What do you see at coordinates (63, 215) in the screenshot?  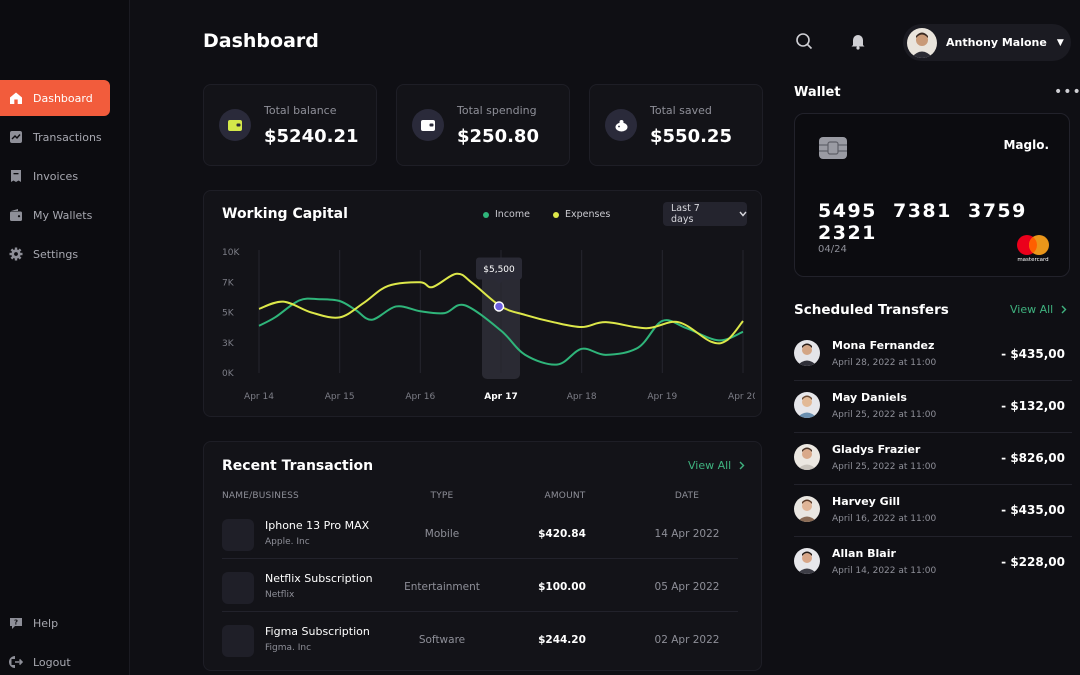 I see `sidebar-item-label: My Wallets` at bounding box center [63, 215].